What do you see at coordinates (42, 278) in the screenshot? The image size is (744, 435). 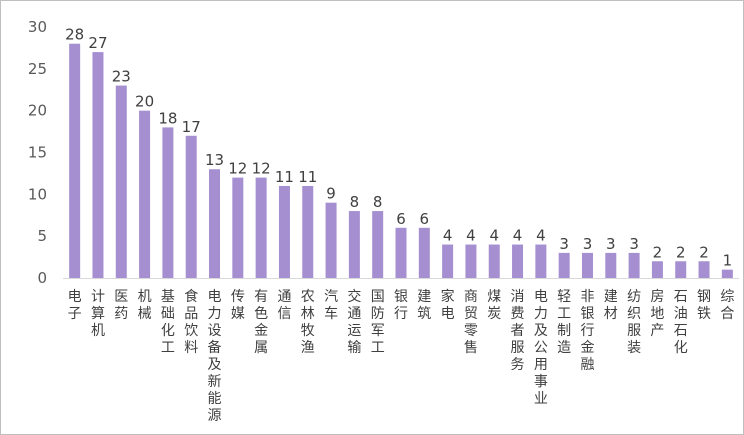 I see `y-tick-label: 0` at bounding box center [42, 278].